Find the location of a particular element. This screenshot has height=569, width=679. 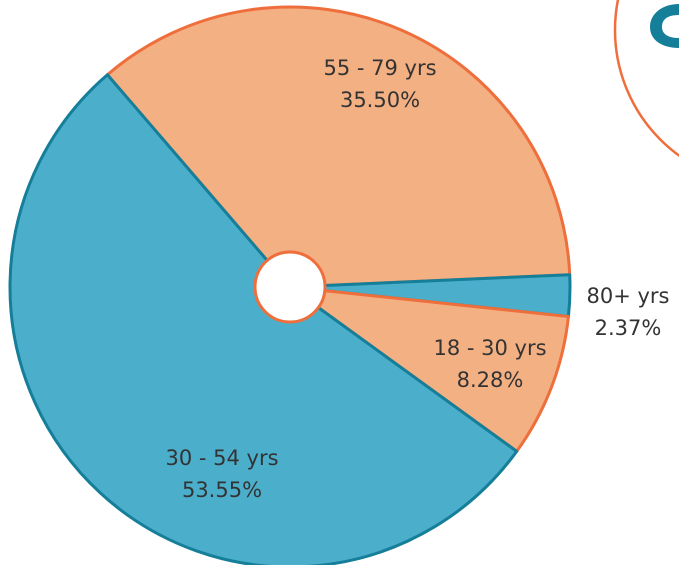

slice-value-label: 53.55% is located at coordinates (222, 490).